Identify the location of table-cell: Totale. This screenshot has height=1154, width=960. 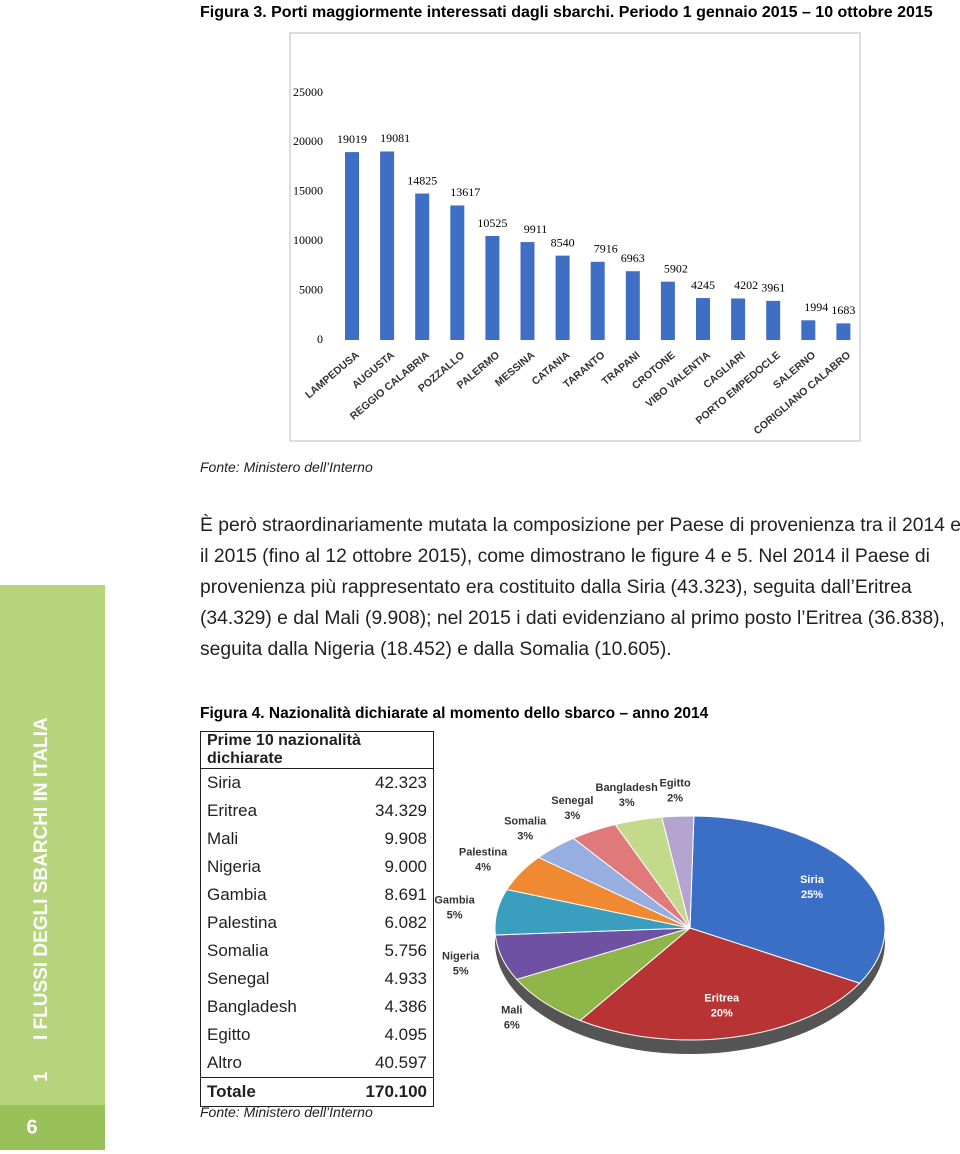
(267, 1092).